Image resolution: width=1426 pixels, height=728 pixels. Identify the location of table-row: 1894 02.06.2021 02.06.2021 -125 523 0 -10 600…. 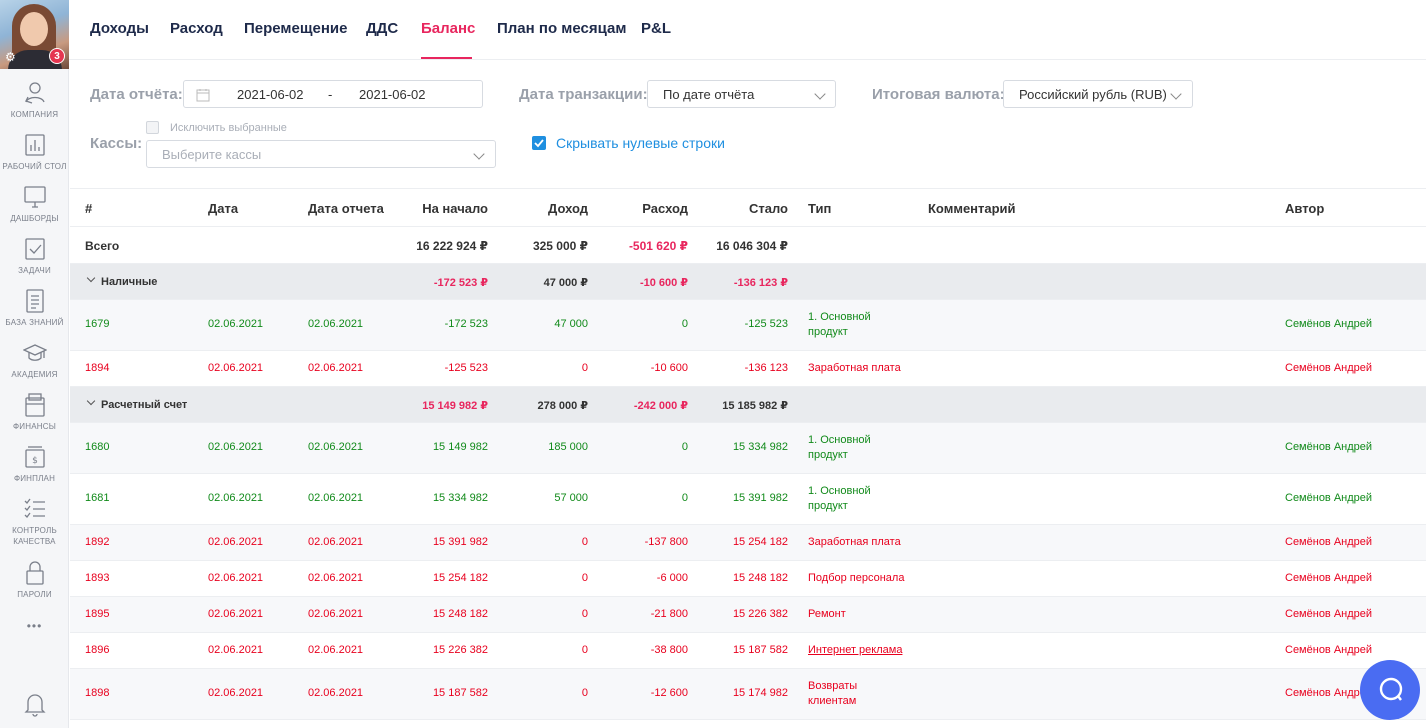
(748, 369).